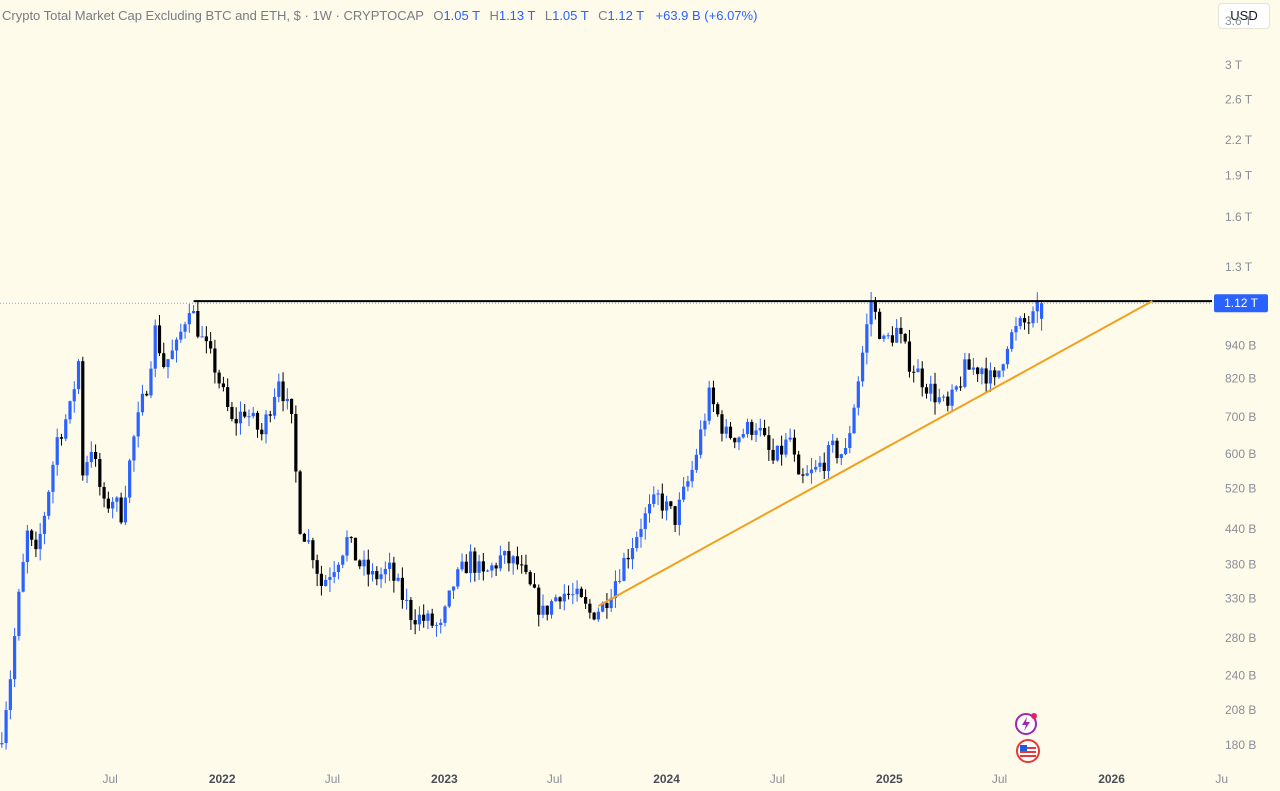 The image size is (1280, 791). What do you see at coordinates (1240, 564) in the screenshot?
I see `y-tick-label: 380 B` at bounding box center [1240, 564].